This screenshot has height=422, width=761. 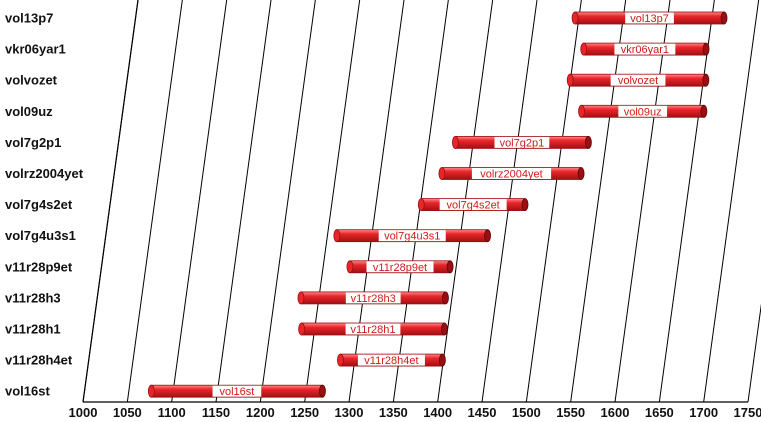 What do you see at coordinates (570, 80) in the screenshot?
I see `bar-cap-left-volvozet` at bounding box center [570, 80].